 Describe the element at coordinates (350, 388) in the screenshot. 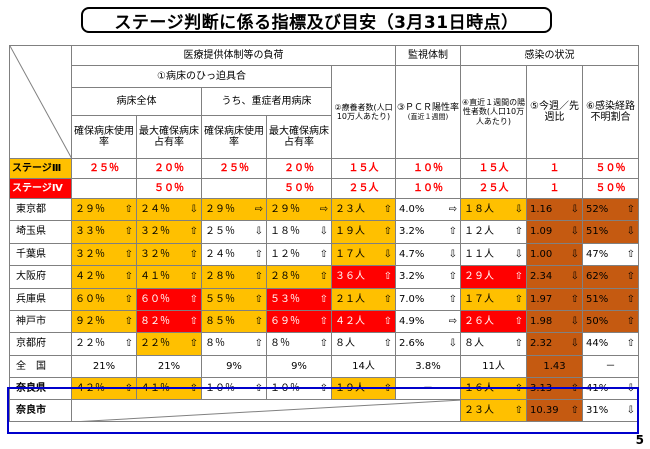

I see `cell-value: １９人` at that location.